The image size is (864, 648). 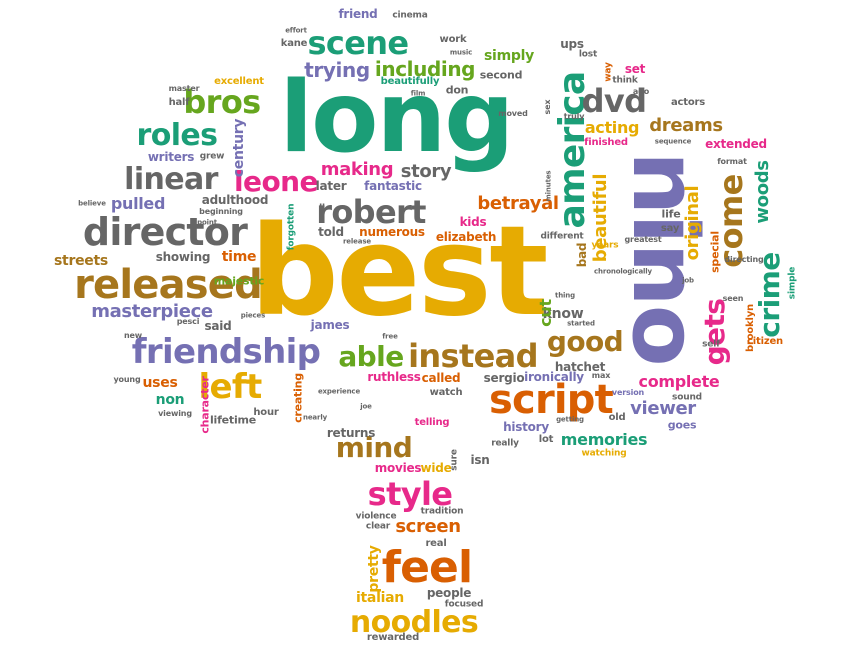 I want to click on word-getting: getting, so click(x=570, y=419).